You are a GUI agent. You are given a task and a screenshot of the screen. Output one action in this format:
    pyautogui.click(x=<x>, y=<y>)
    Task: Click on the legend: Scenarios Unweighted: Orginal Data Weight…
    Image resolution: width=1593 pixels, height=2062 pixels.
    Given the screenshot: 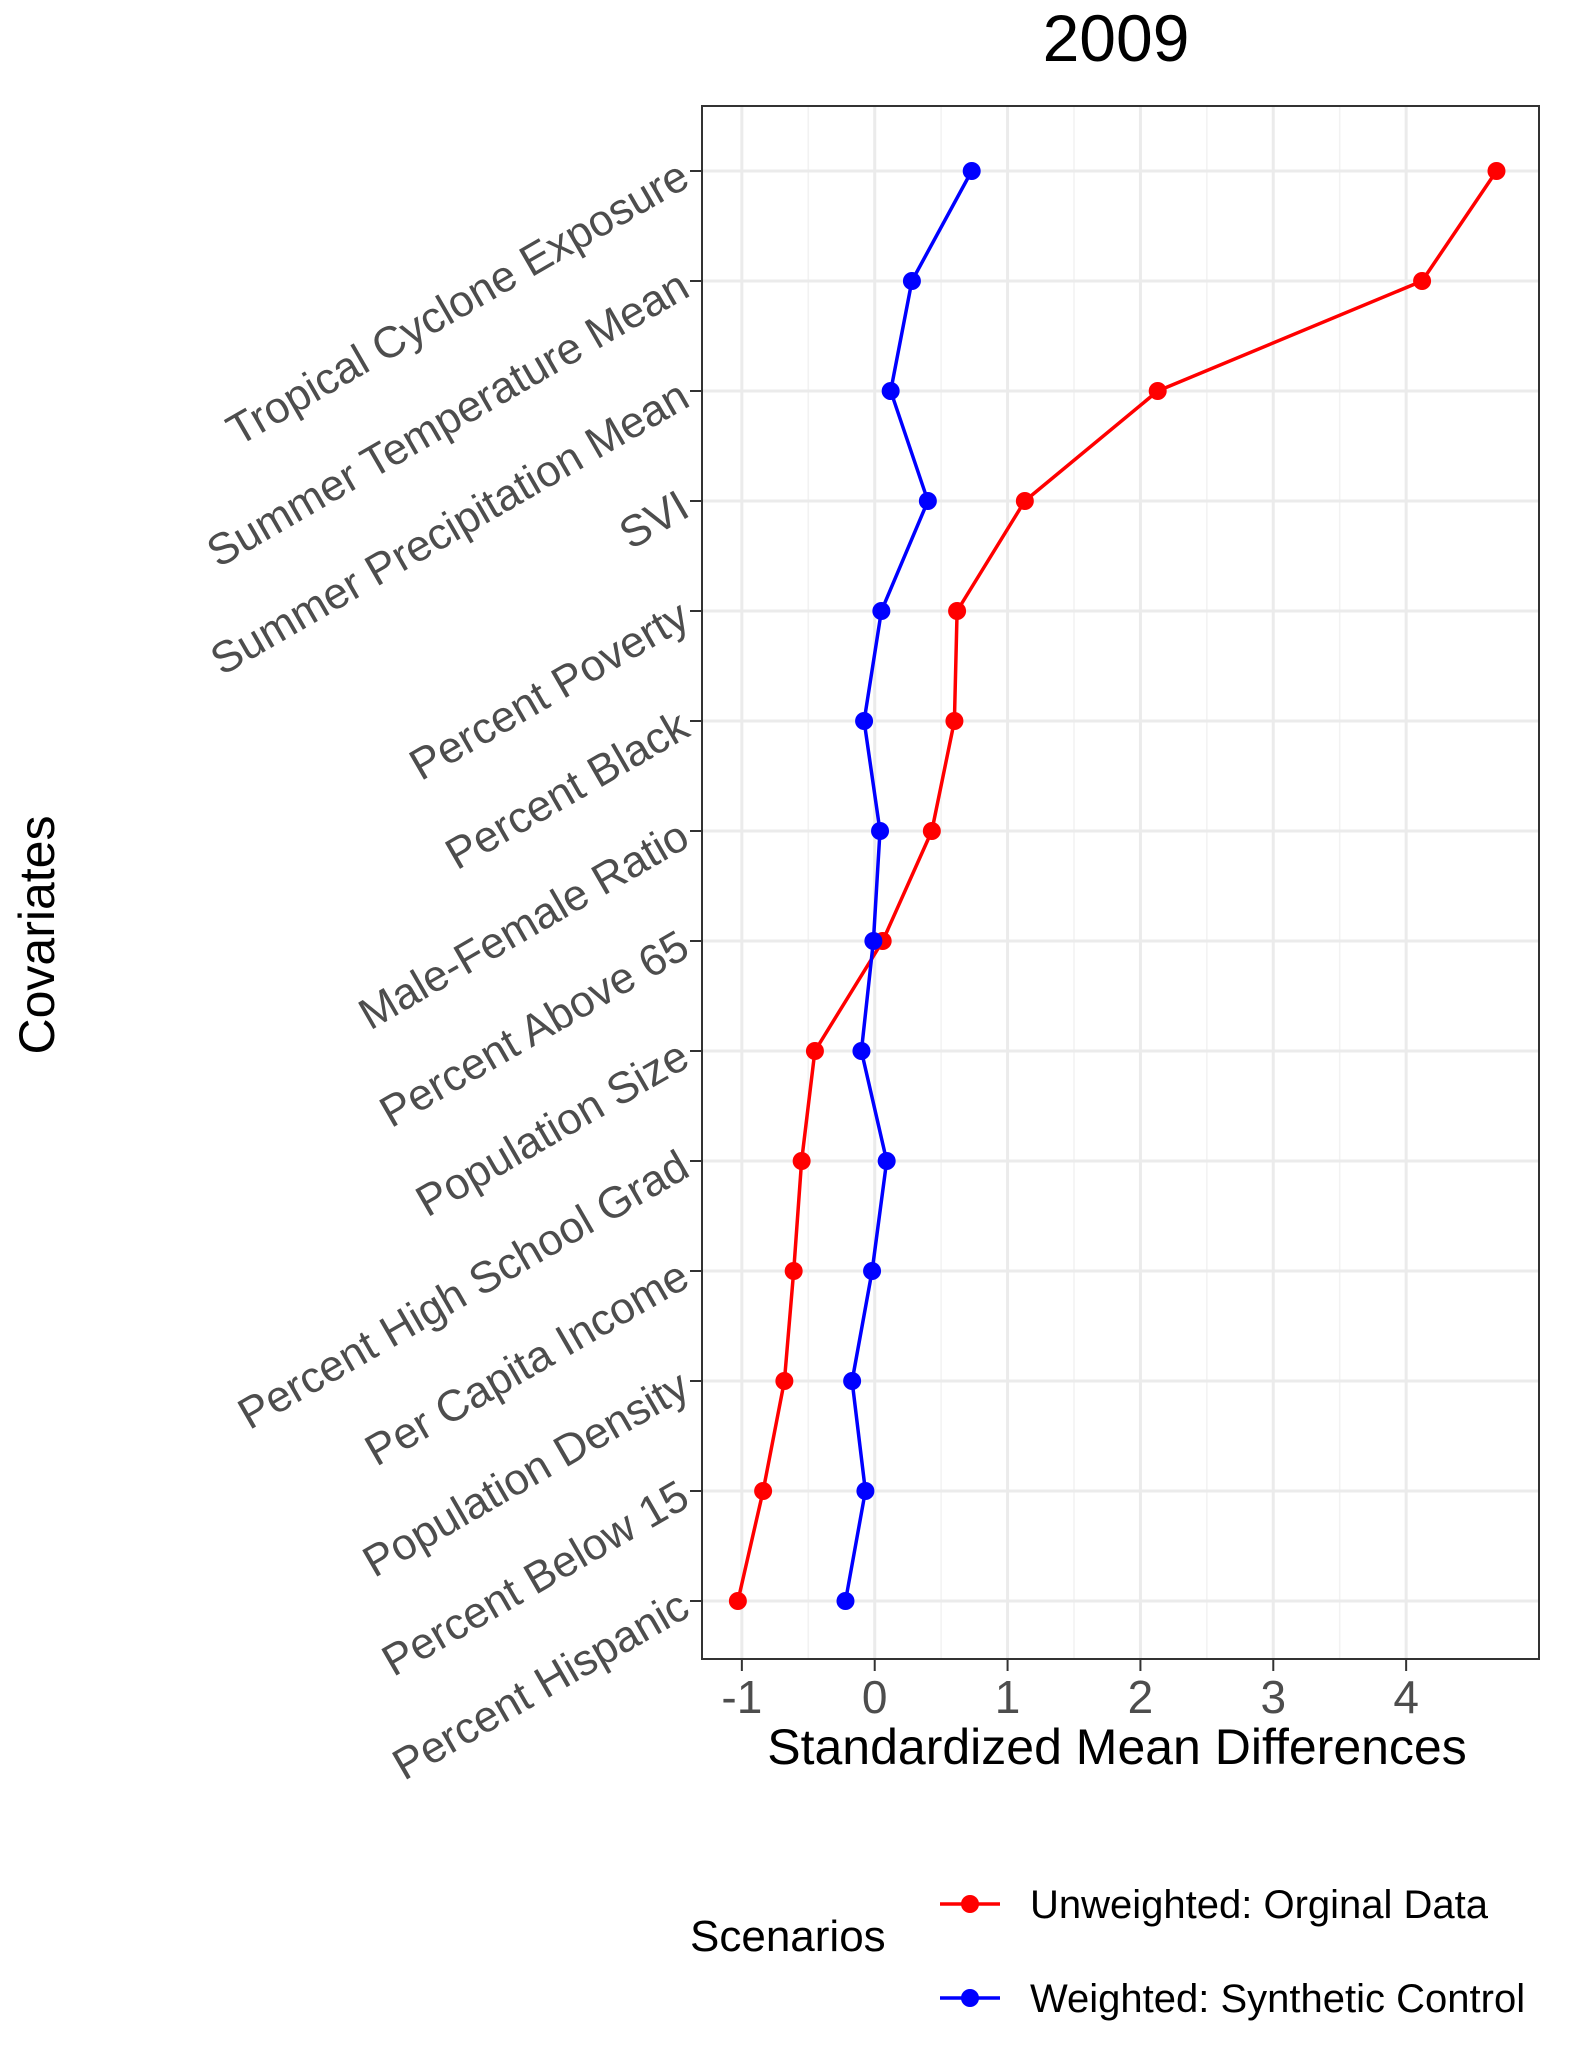 What is the action you would take?
    pyautogui.click(x=1107, y=1952)
    